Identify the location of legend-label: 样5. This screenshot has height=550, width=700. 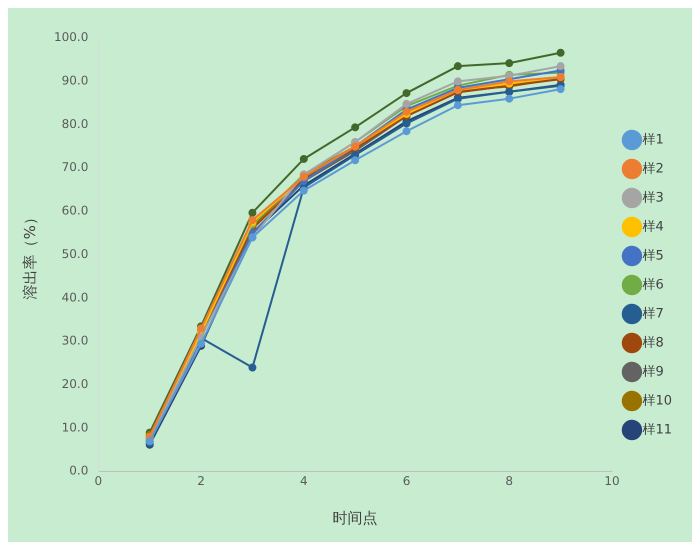
(653, 256).